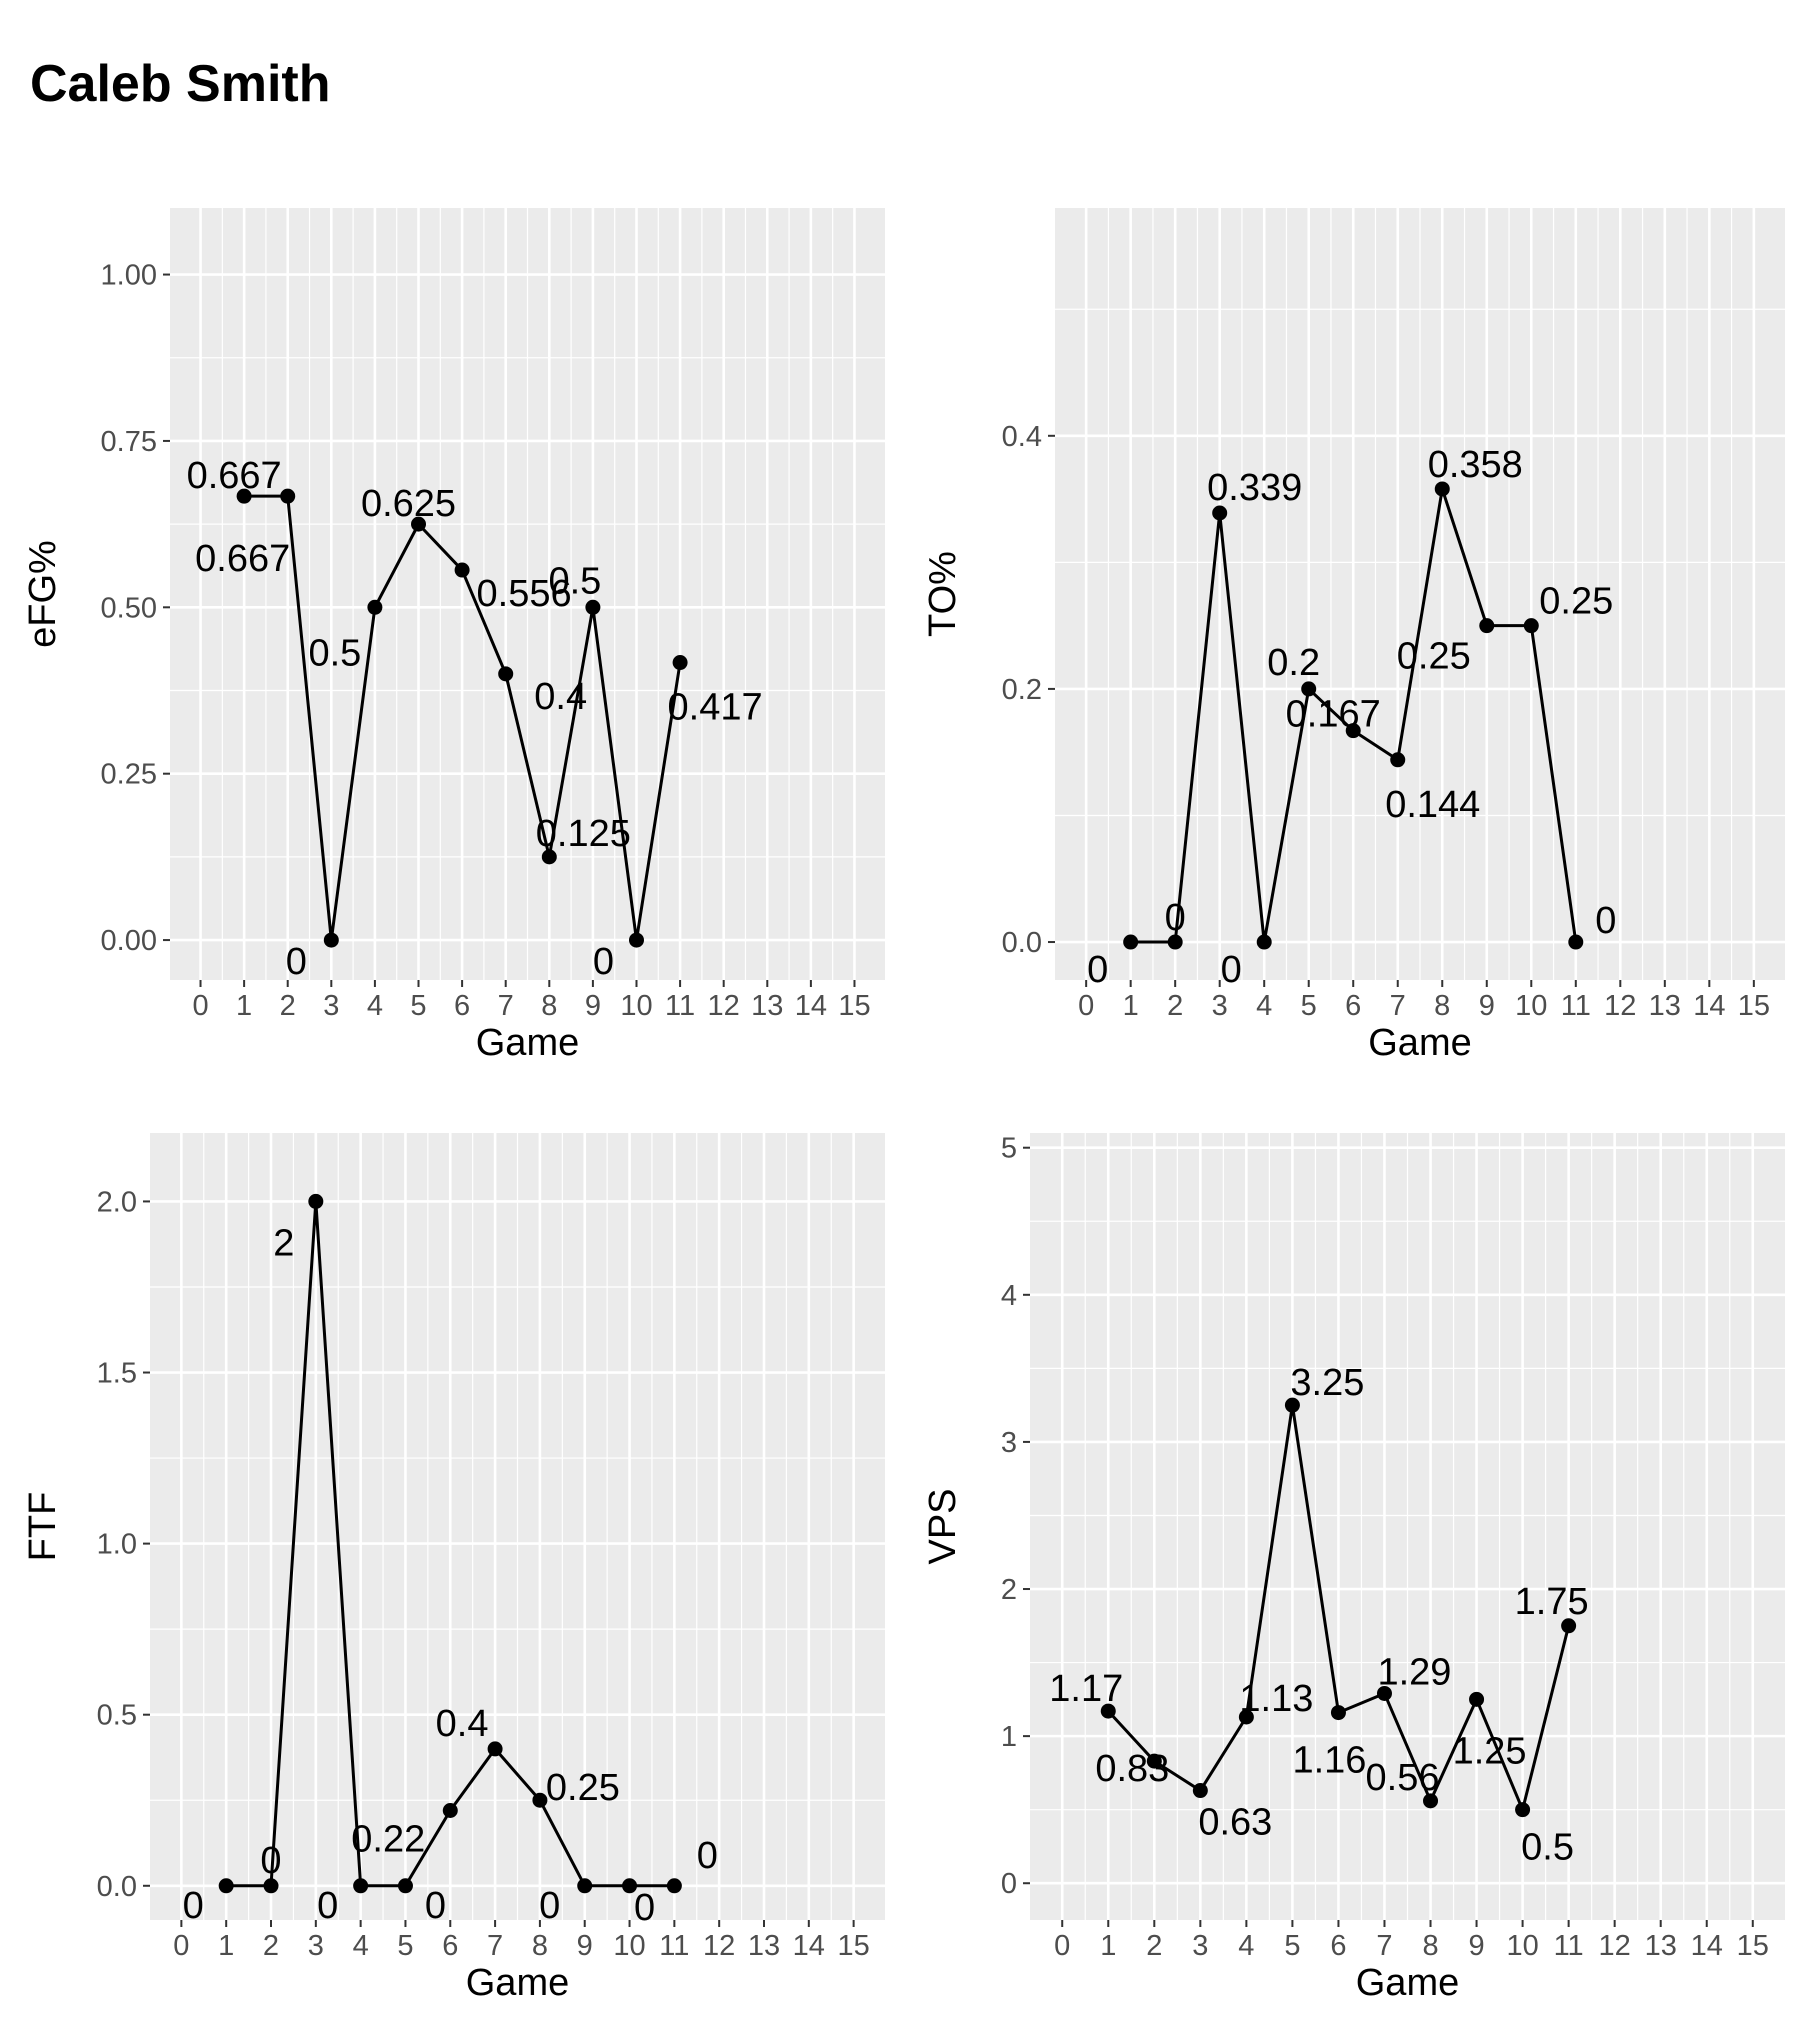  Describe the element at coordinates (1552, 1602) in the screenshot. I see `data-label: 1.75` at that location.